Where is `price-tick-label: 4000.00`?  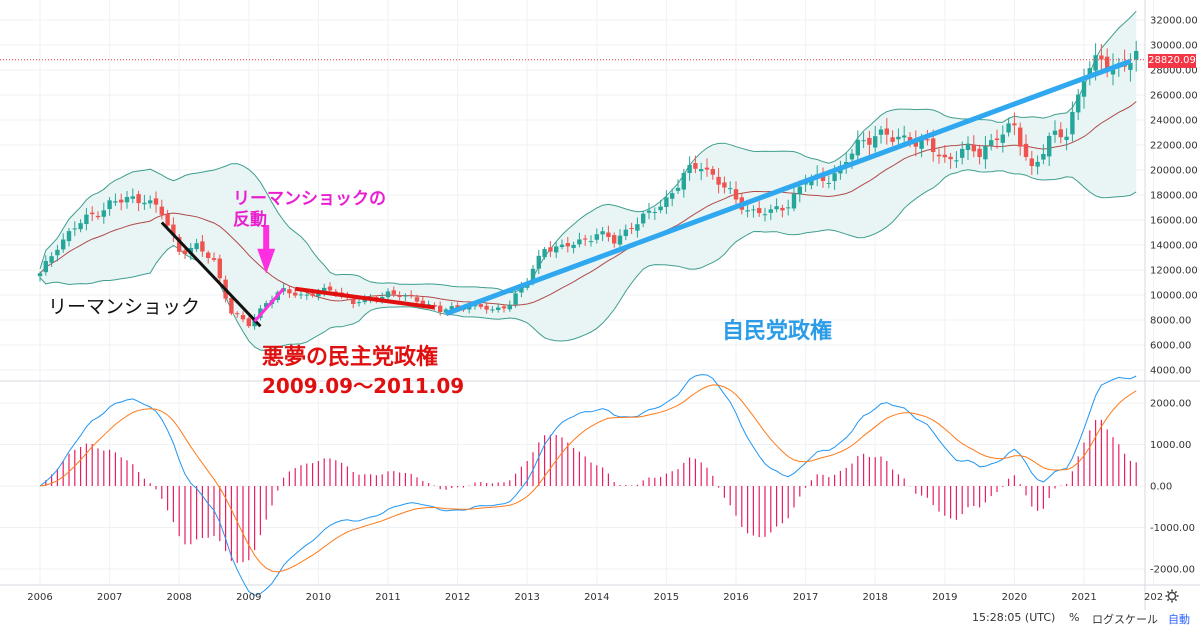
price-tick-label: 4000.00 is located at coordinates (1170, 371).